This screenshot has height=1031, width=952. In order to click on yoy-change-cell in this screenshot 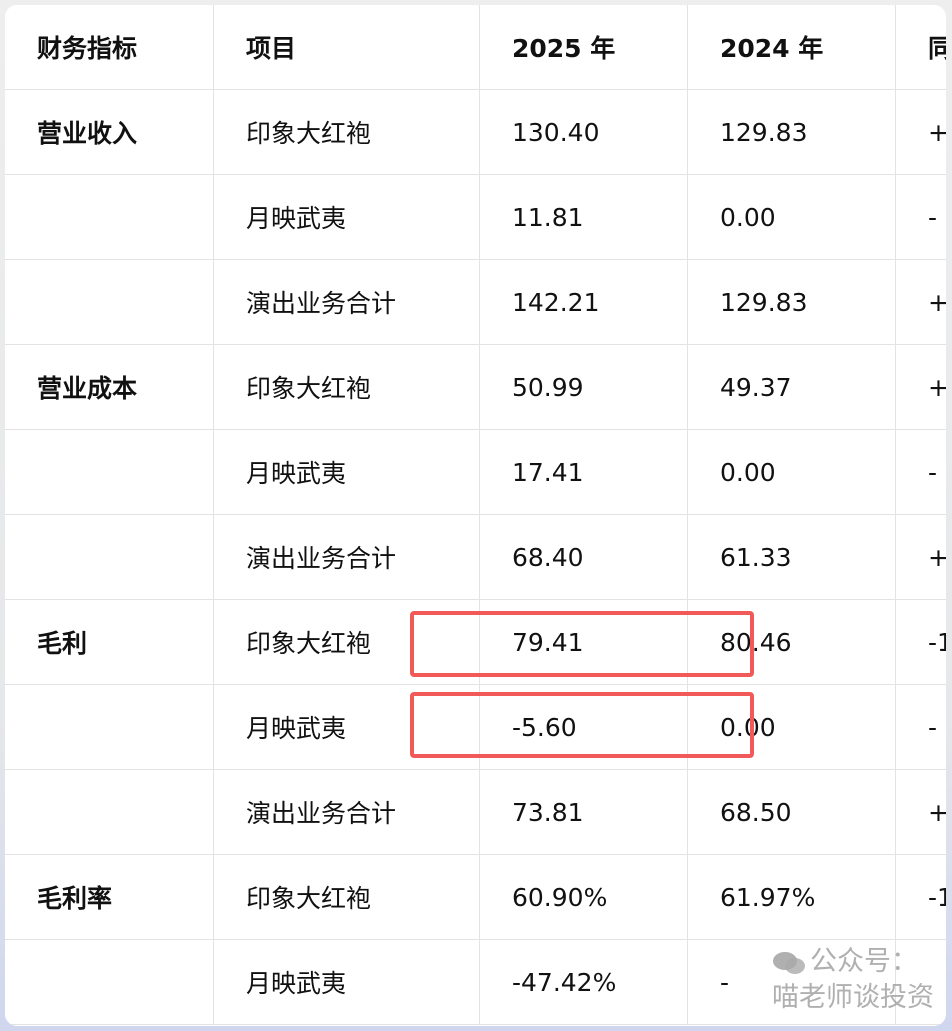, I will do `click(920, 982)`.